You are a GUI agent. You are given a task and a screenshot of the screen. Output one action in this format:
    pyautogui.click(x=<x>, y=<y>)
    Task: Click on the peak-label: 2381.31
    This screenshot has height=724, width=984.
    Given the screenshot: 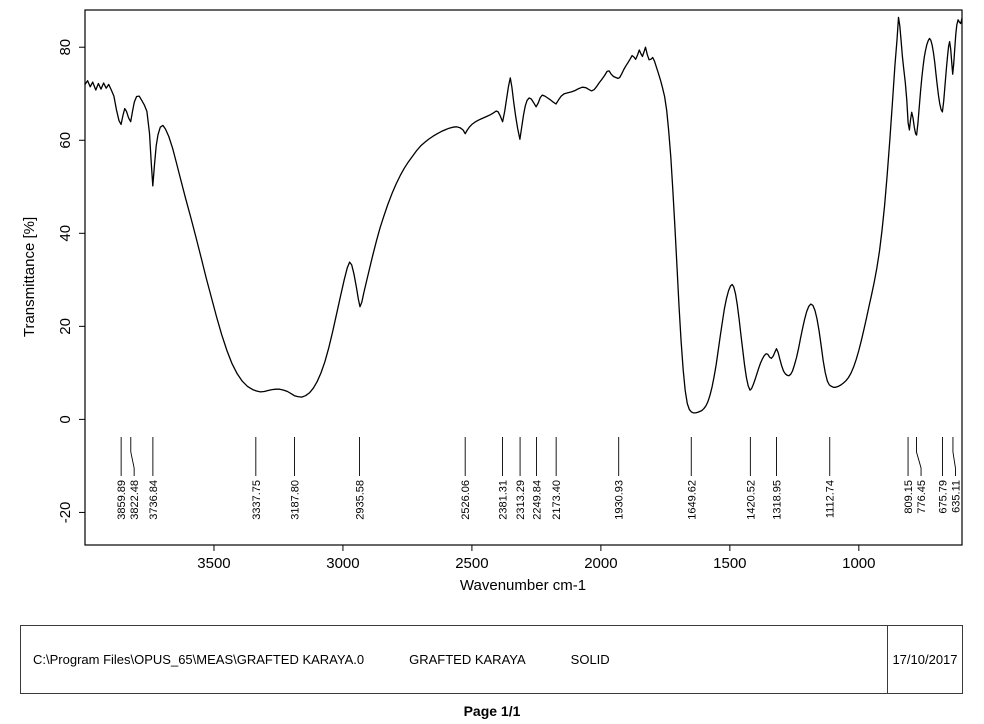 What is the action you would take?
    pyautogui.click(x=504, y=500)
    